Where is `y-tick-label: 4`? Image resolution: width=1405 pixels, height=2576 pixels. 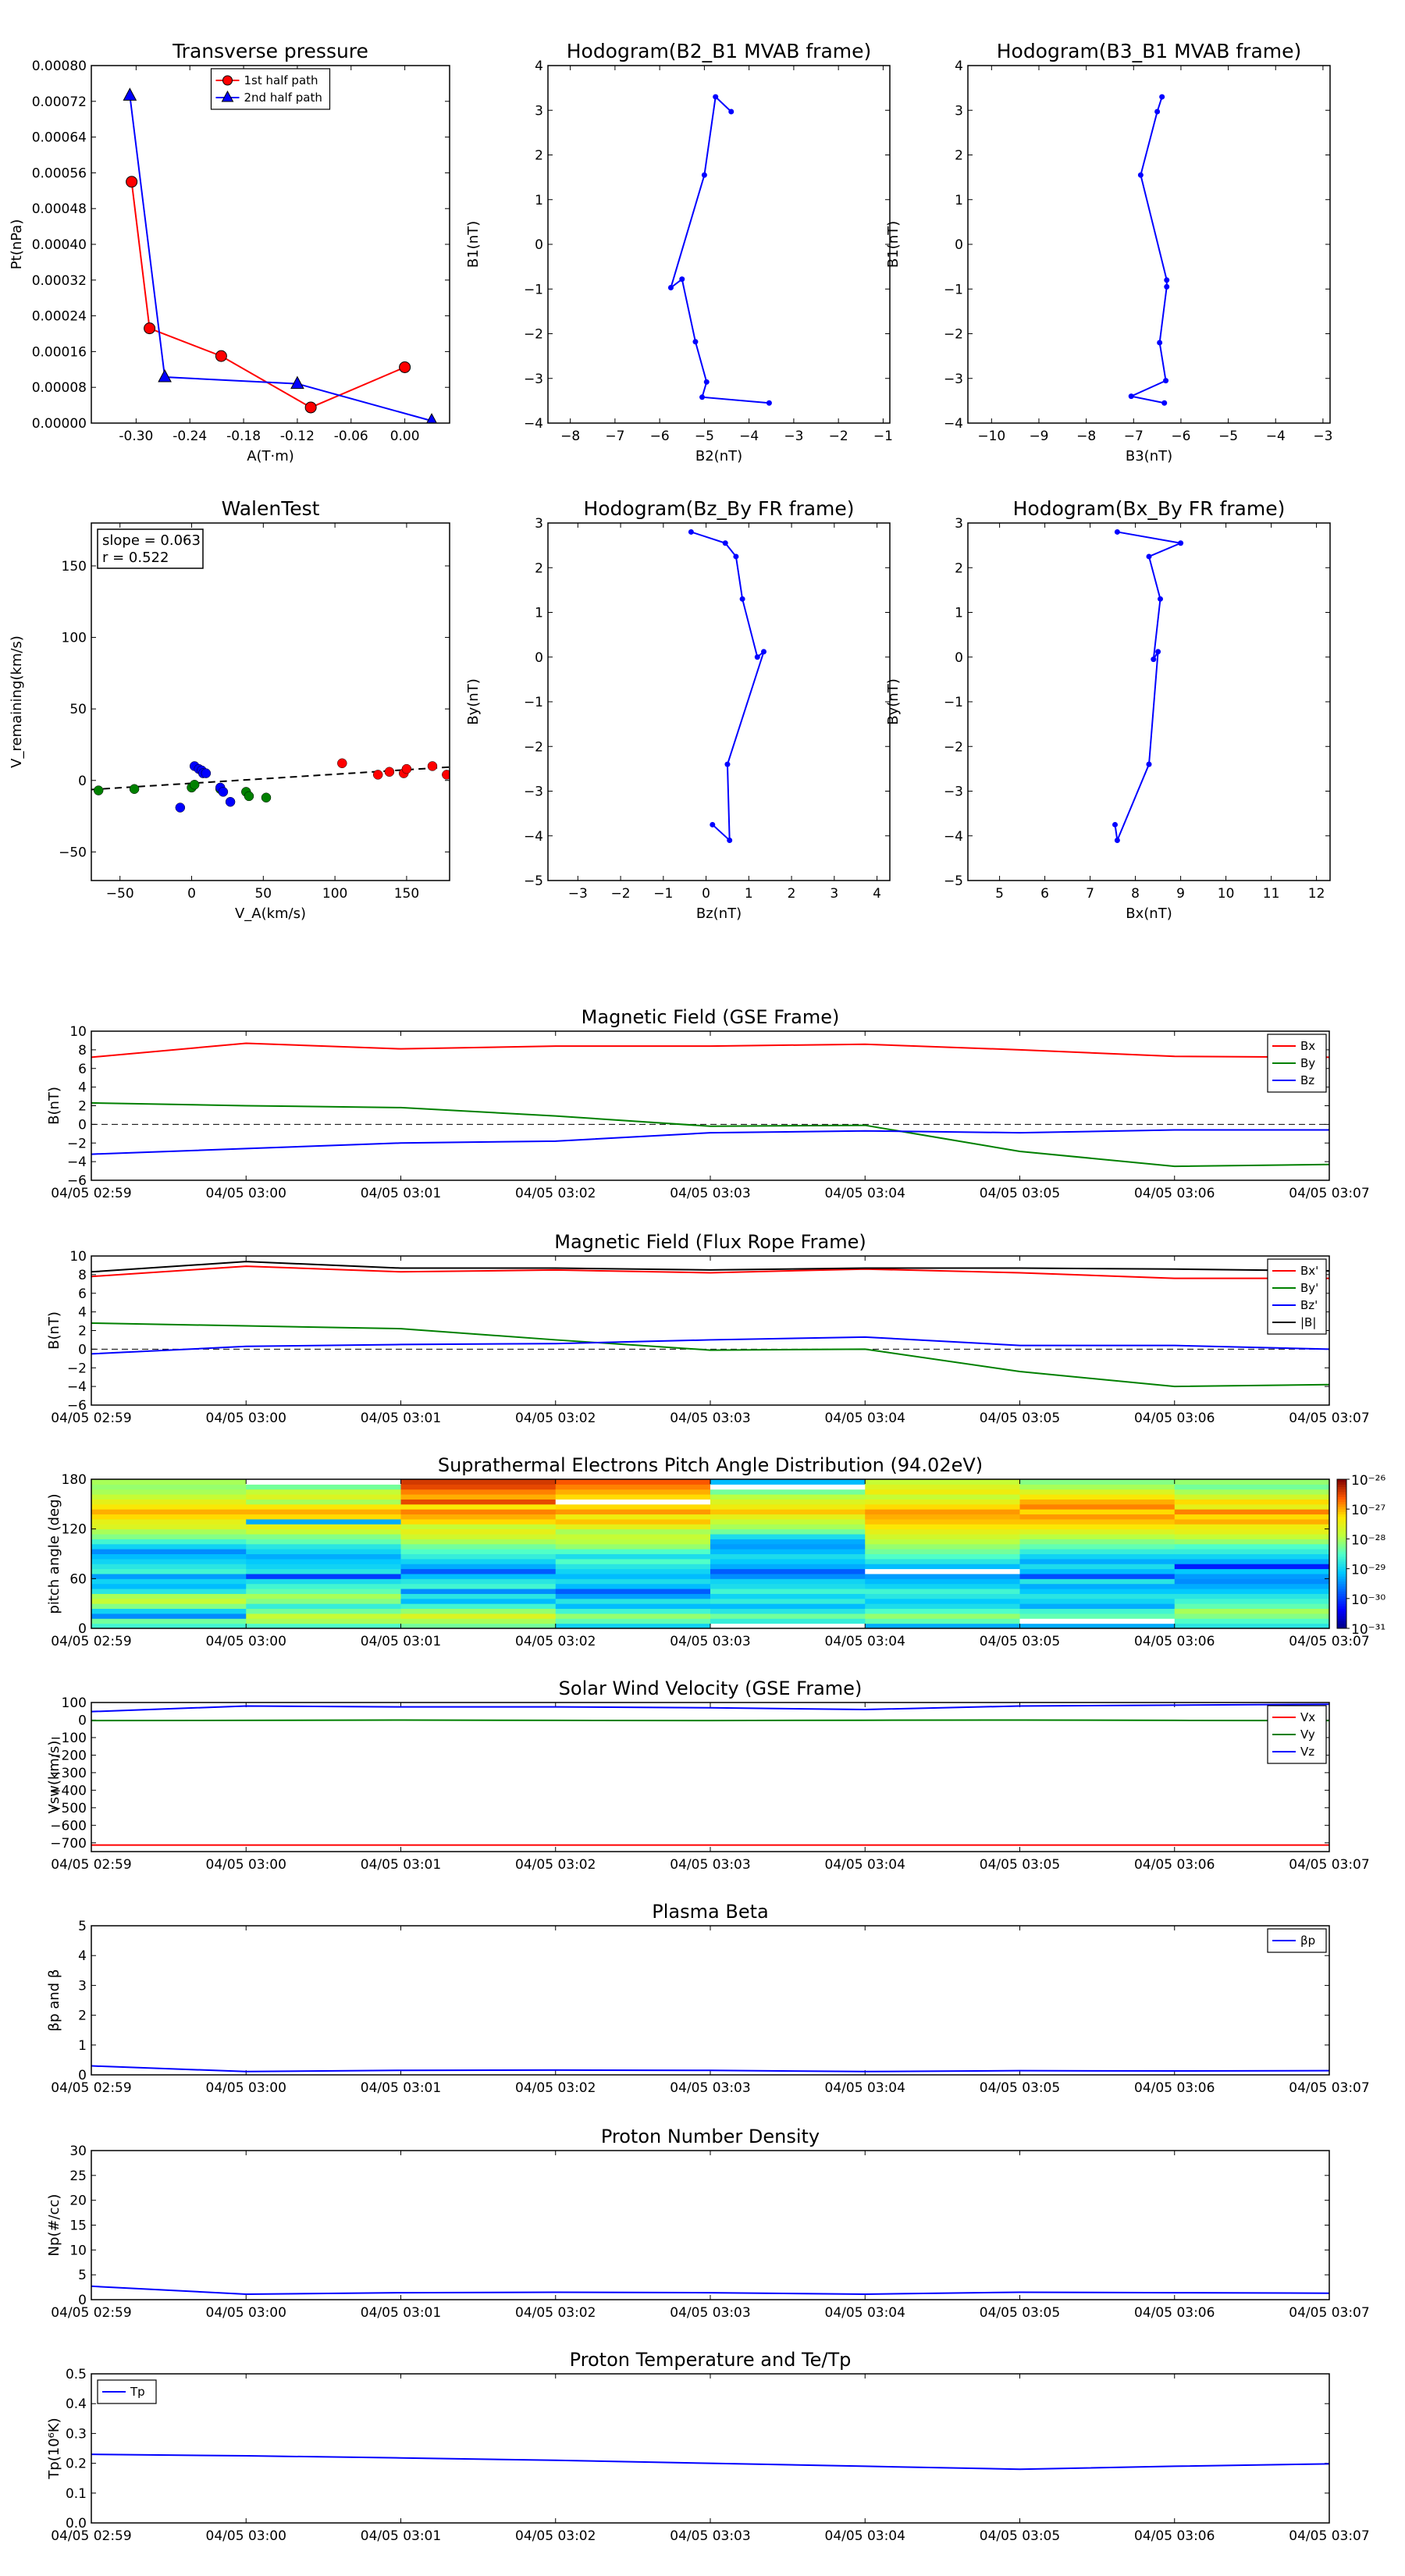
y-tick-label: 4 is located at coordinates (539, 66).